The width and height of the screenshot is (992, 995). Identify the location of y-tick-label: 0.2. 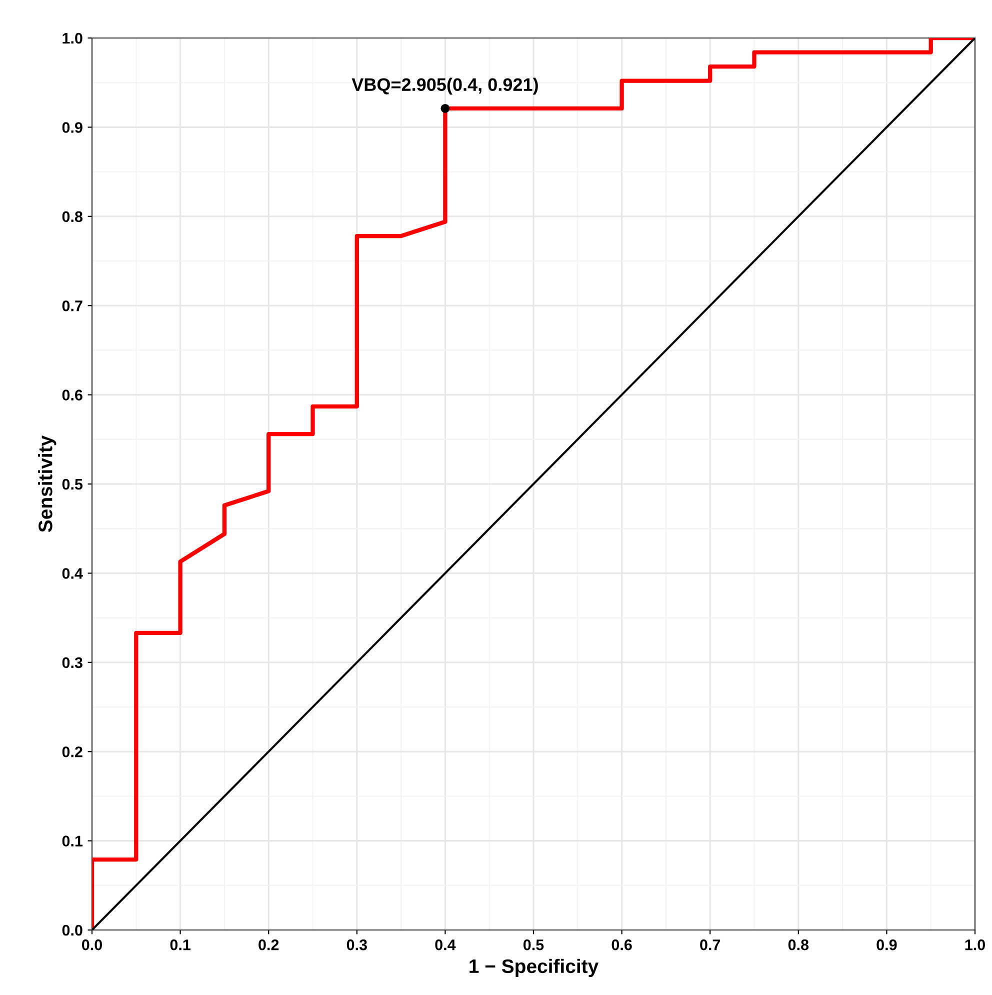
(72, 752).